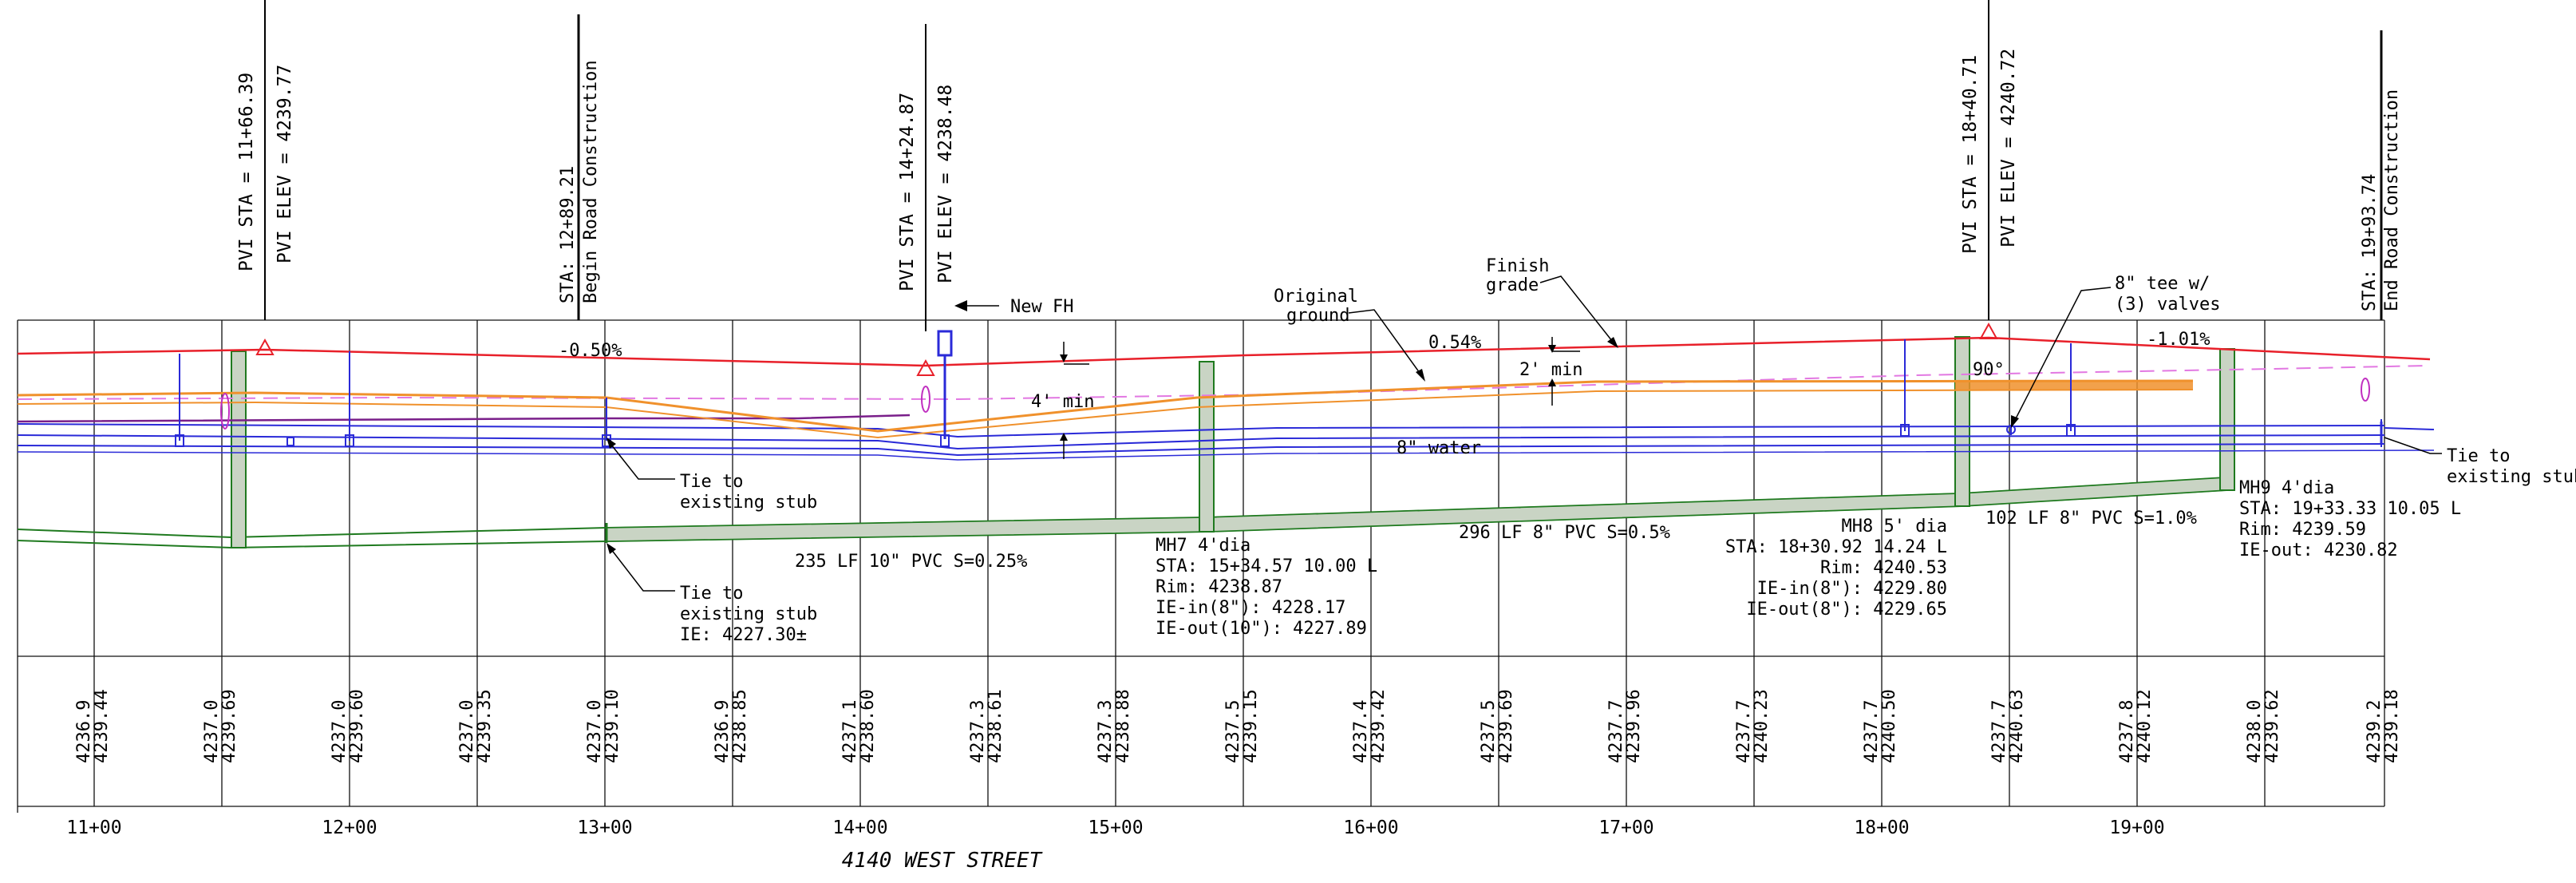 The width and height of the screenshot is (2576, 883). I want to click on fire-hydrant-icon, so click(937, 388).